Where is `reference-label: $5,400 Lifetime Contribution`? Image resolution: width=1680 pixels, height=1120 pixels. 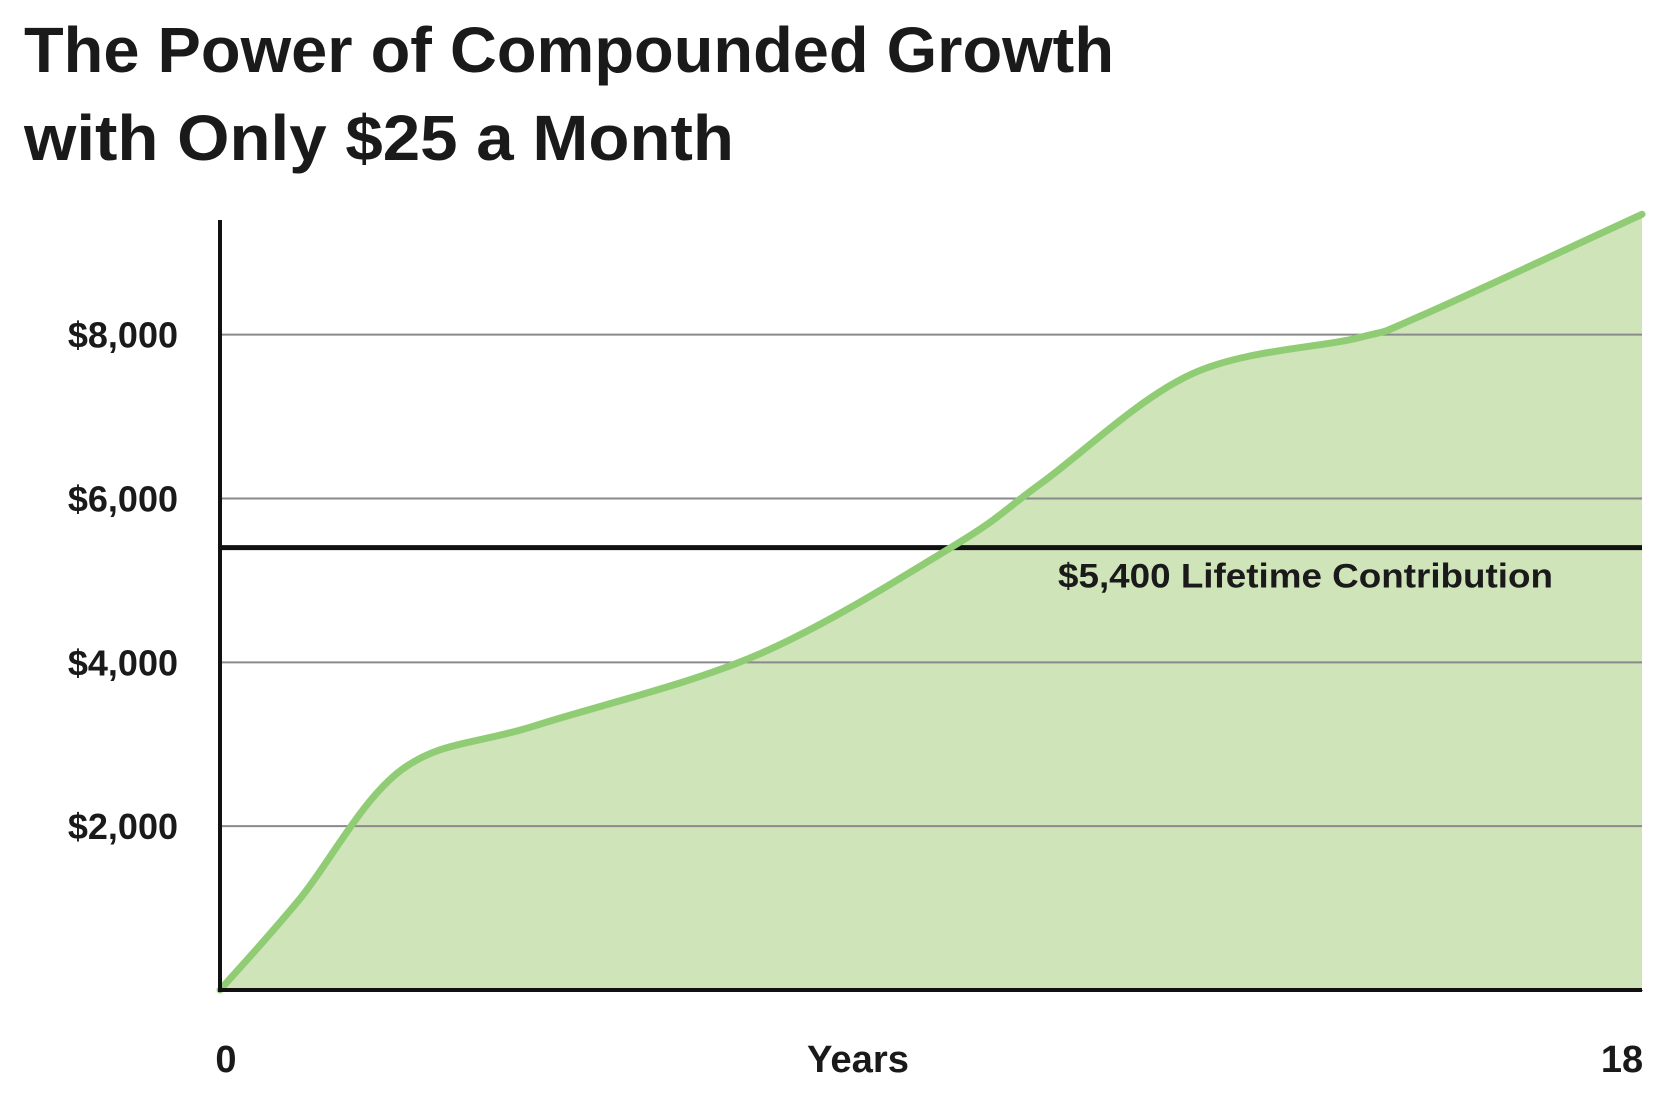 reference-label: $5,400 Lifetime Contribution is located at coordinates (1305, 577).